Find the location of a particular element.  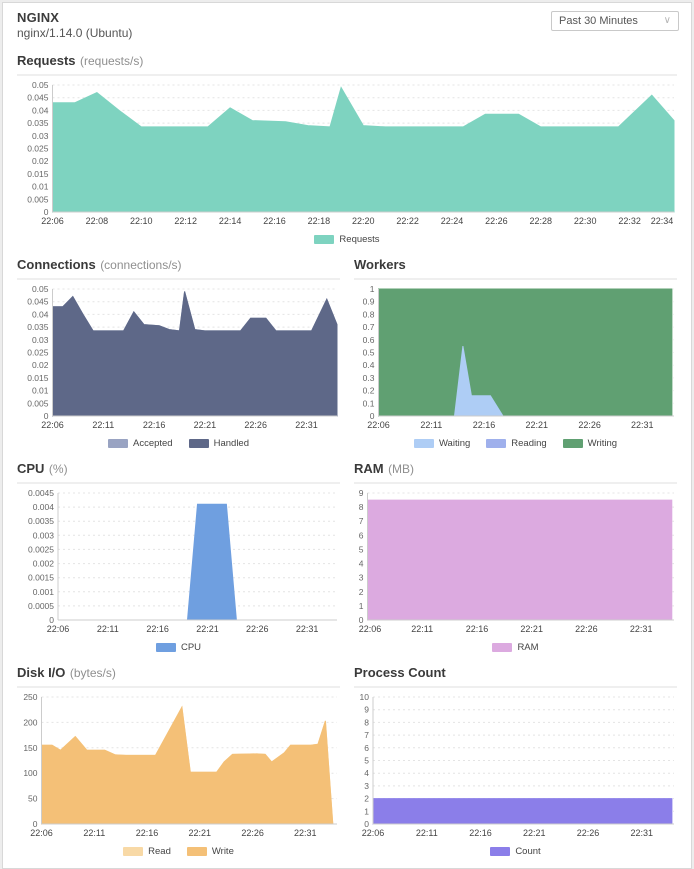

legend-item-write: Write is located at coordinates (210, 851).